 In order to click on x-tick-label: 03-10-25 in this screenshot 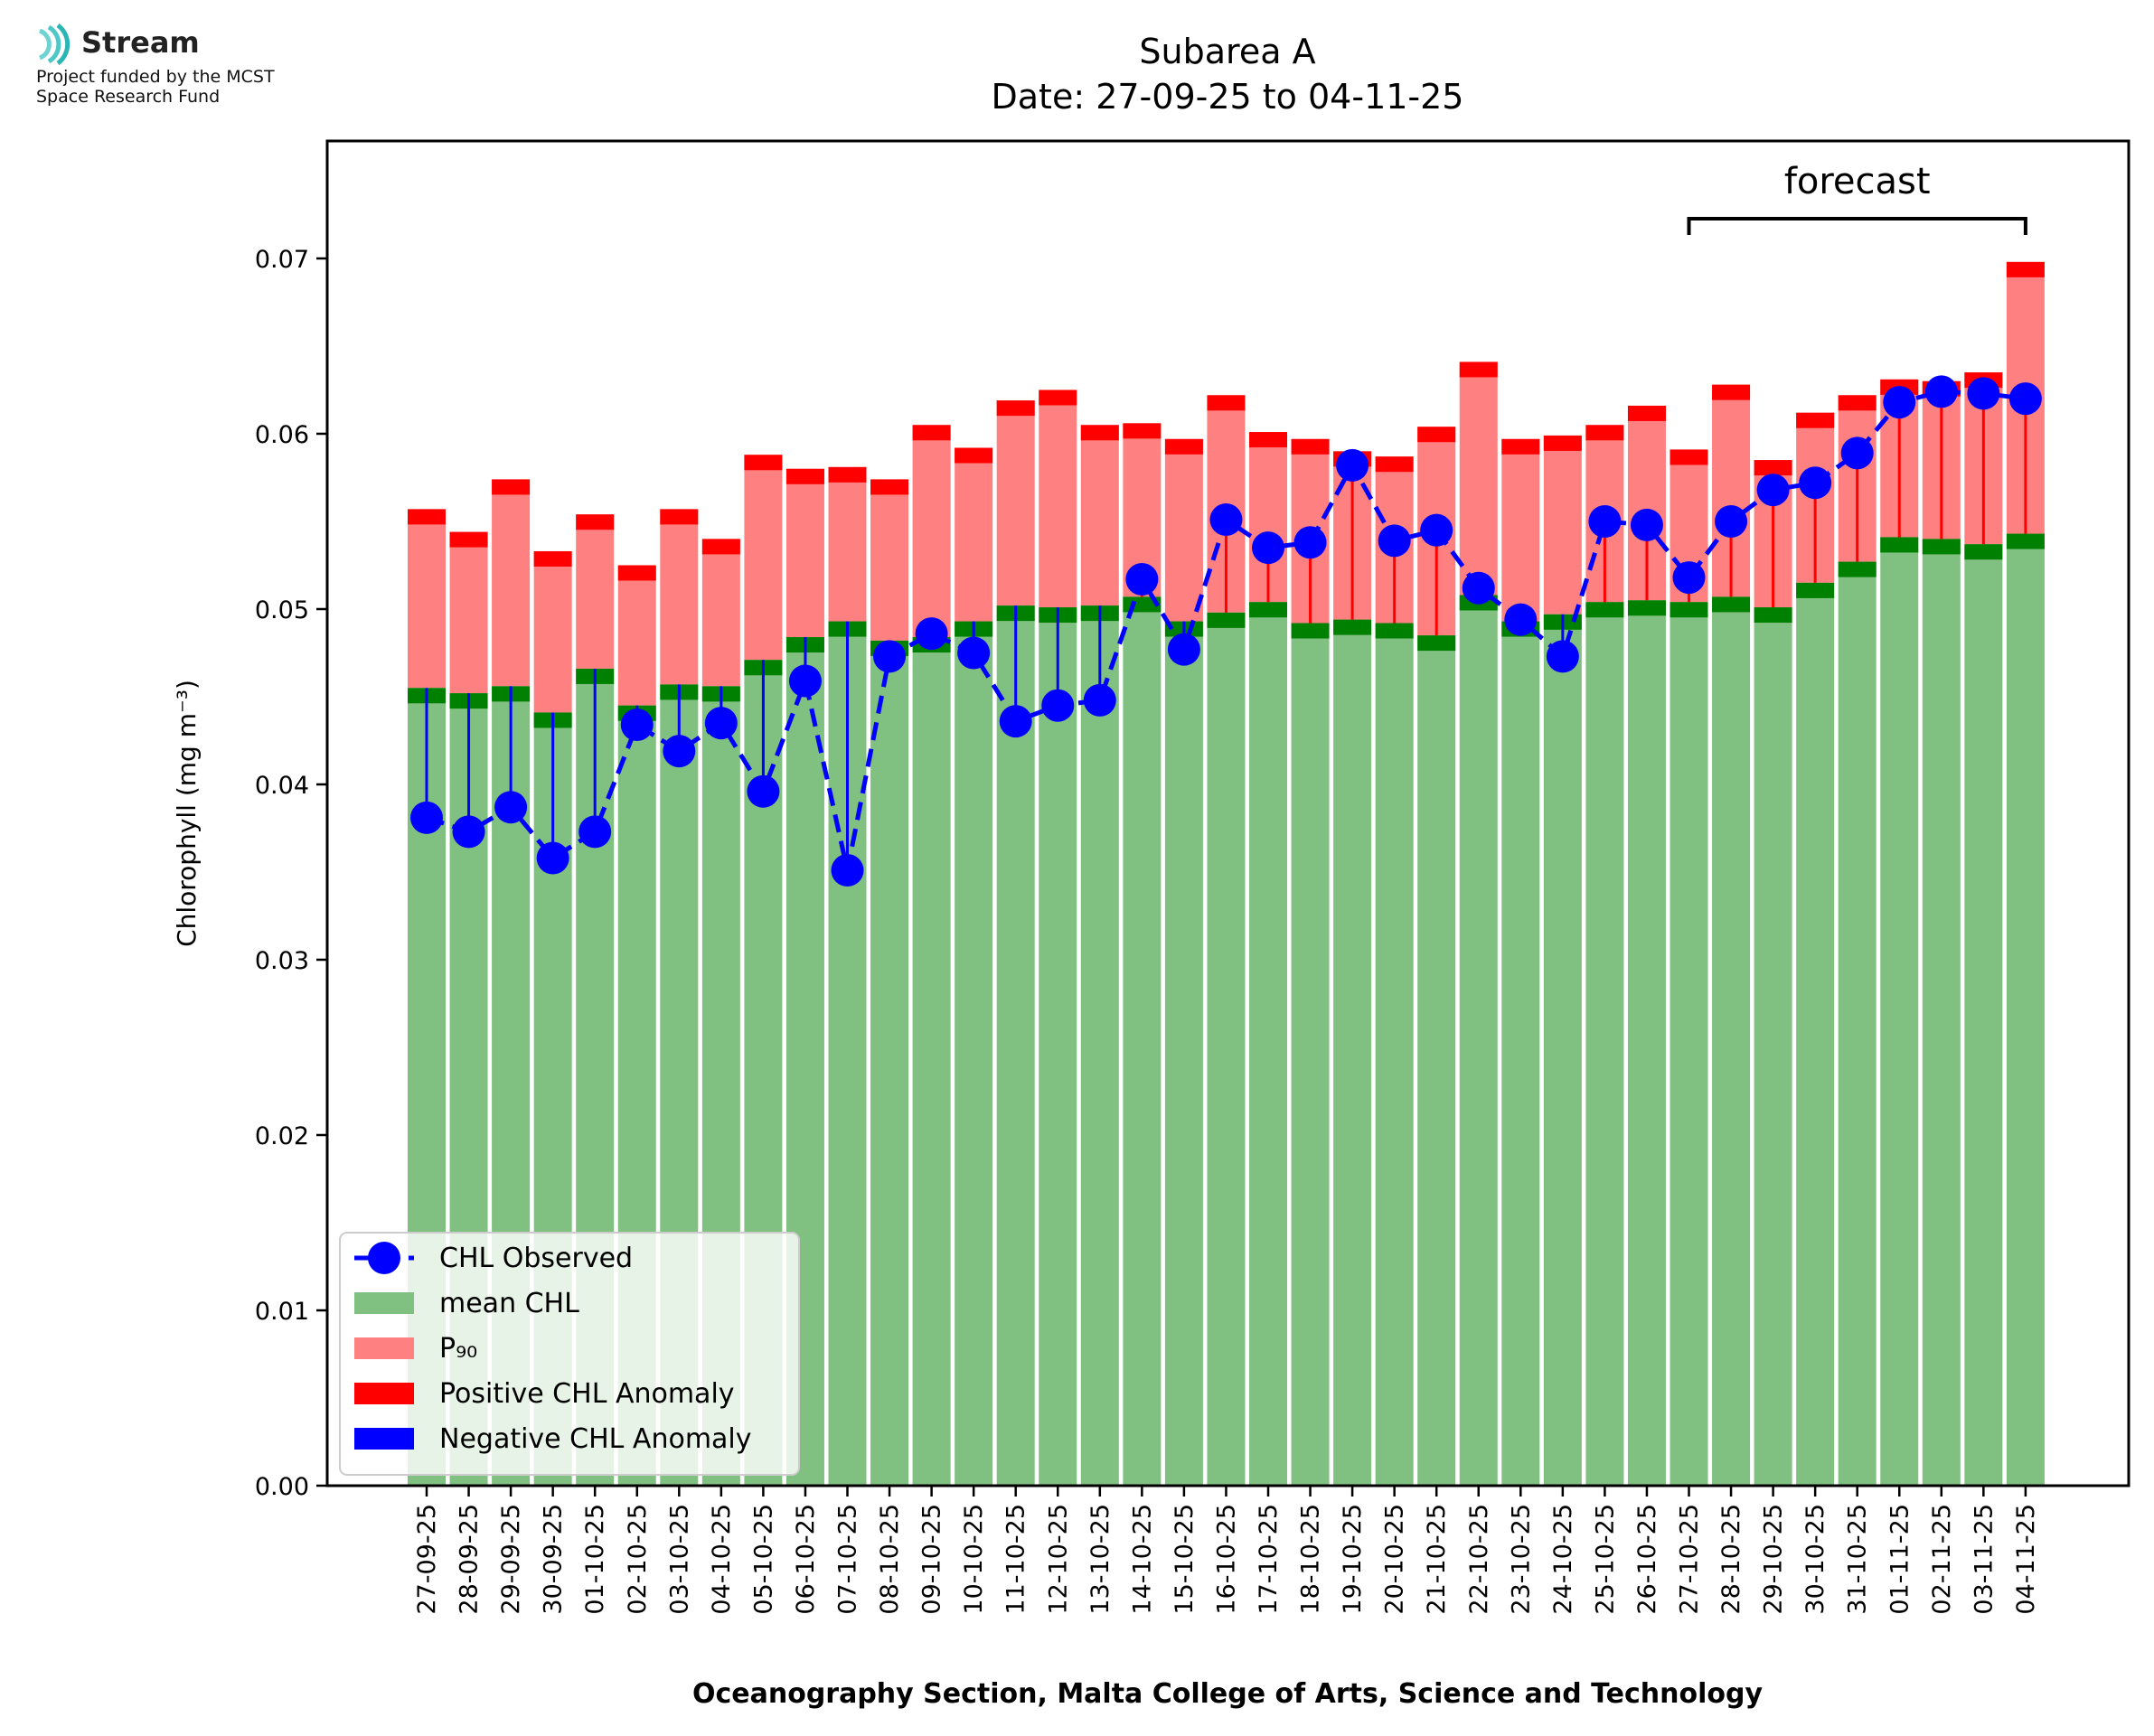, I will do `click(679, 1560)`.